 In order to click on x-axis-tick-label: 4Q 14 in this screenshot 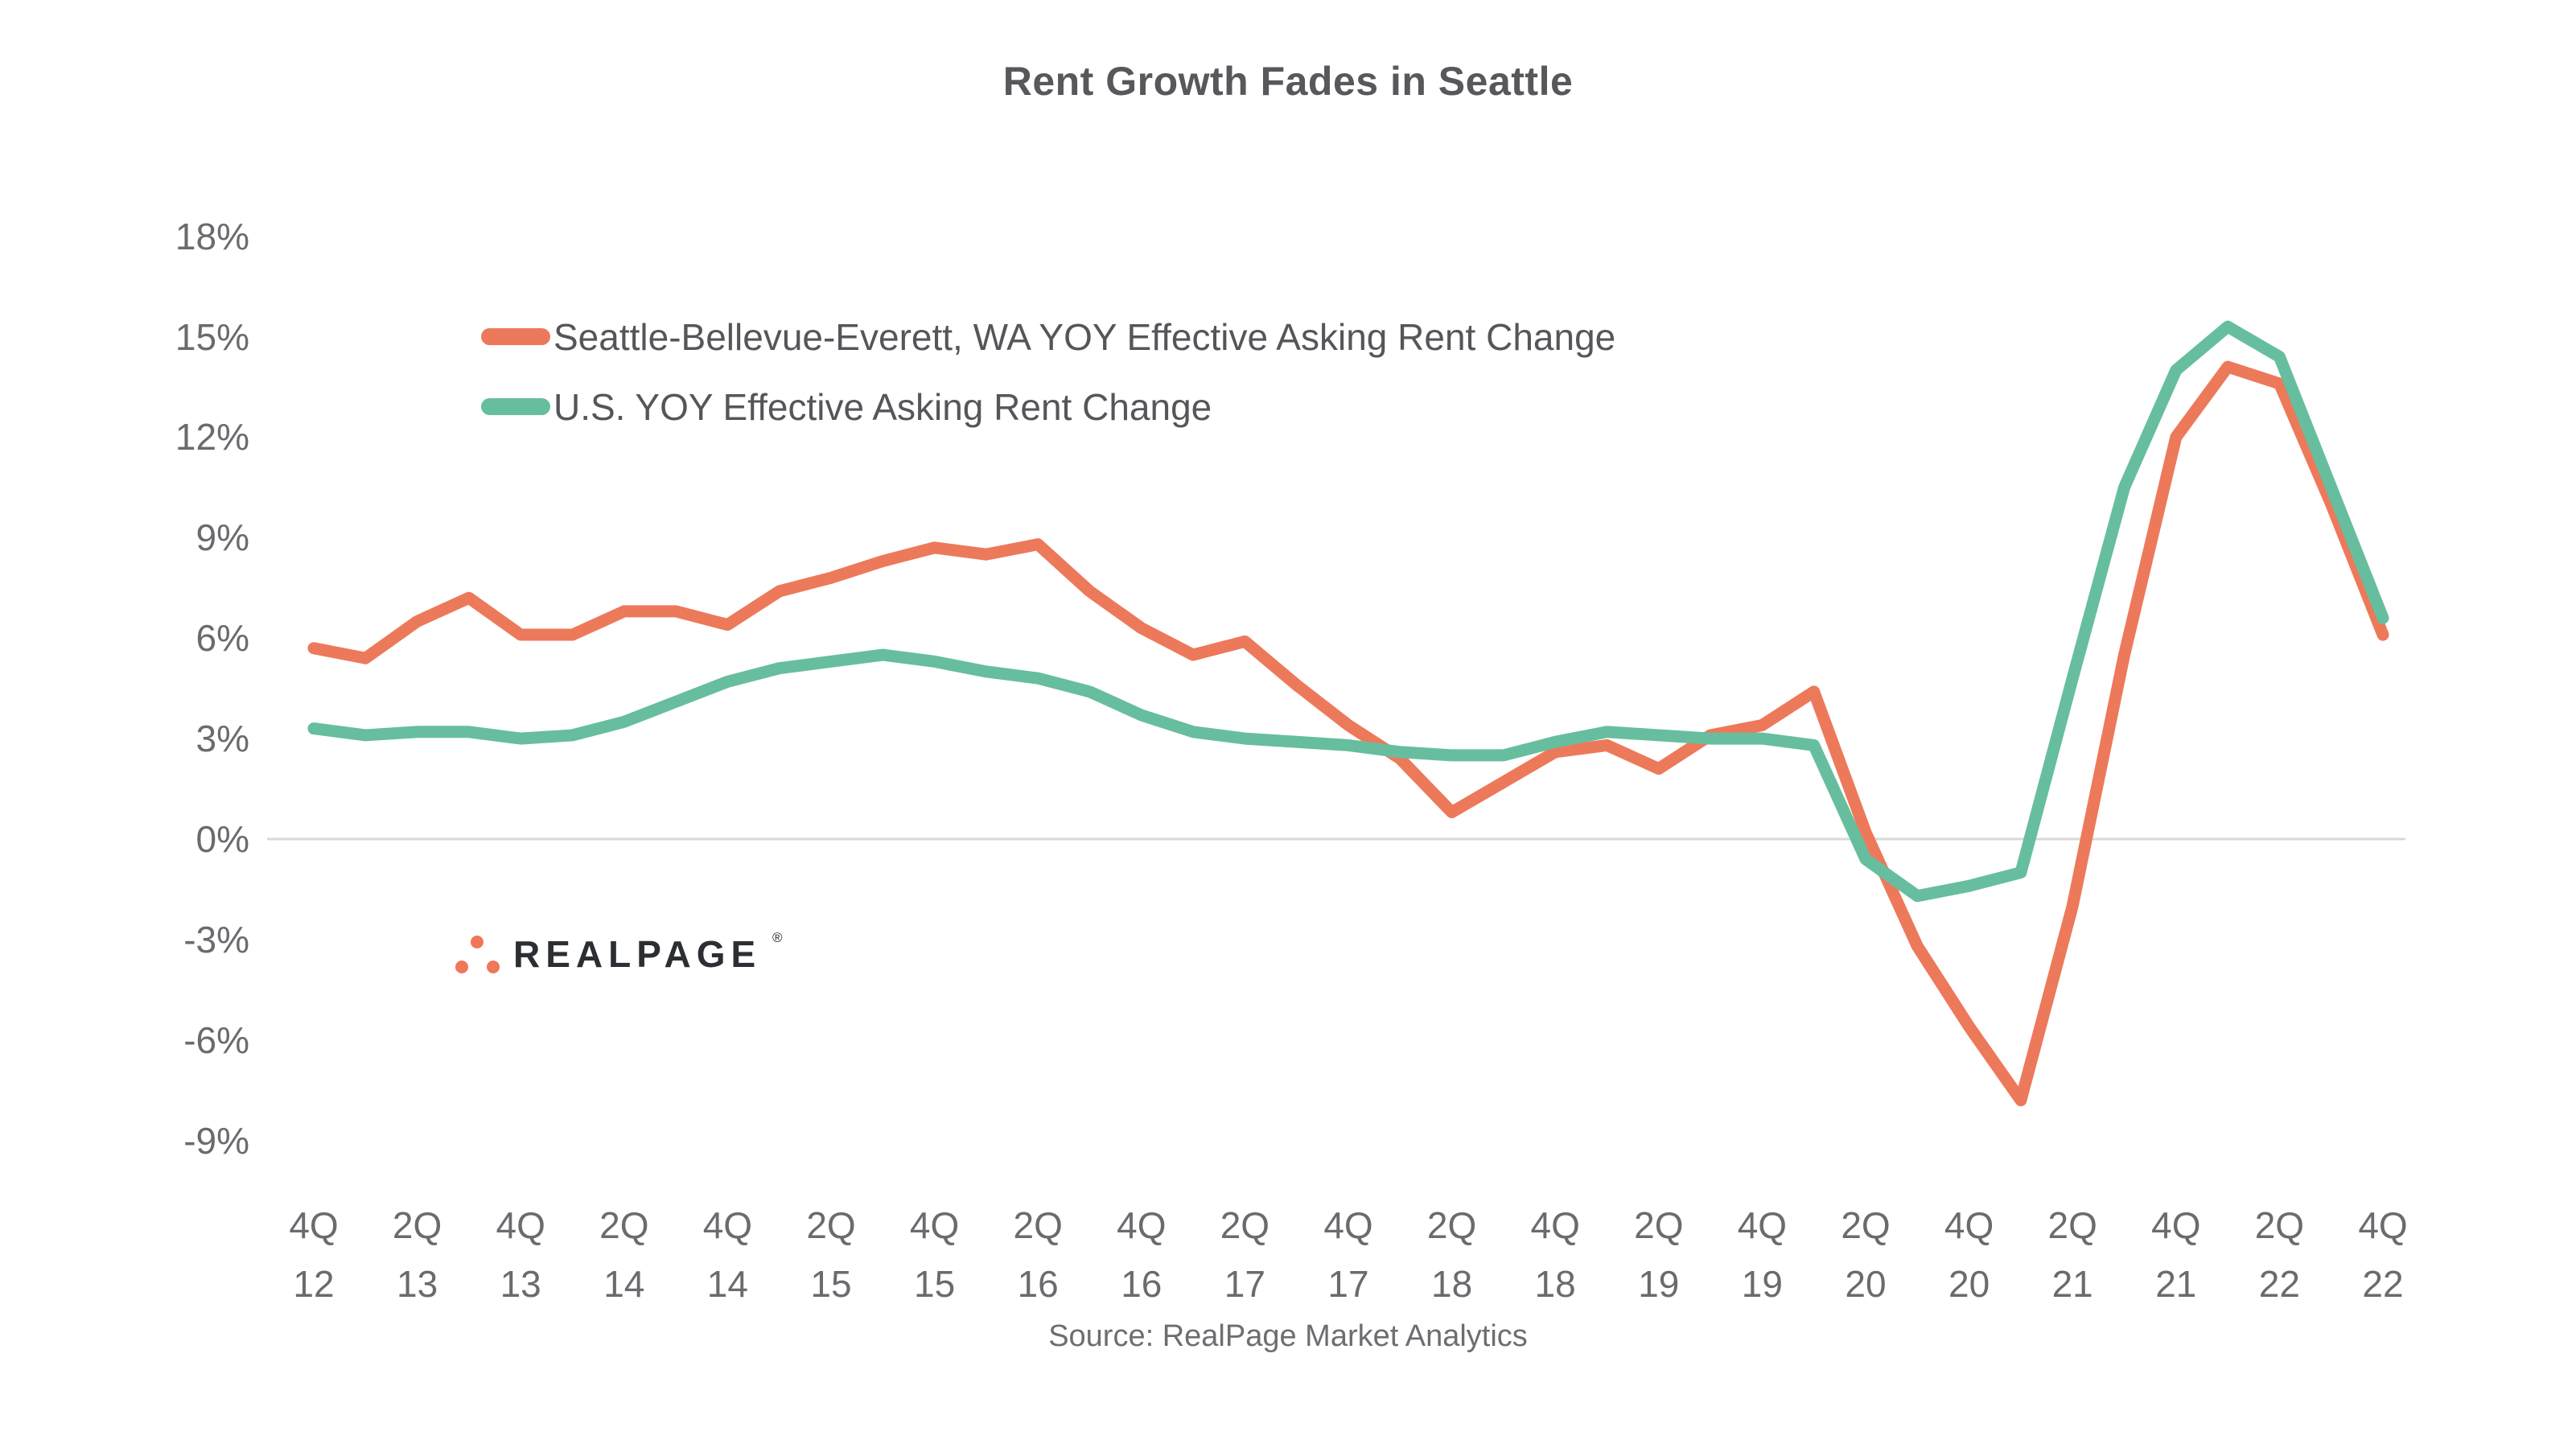, I will do `click(727, 1255)`.